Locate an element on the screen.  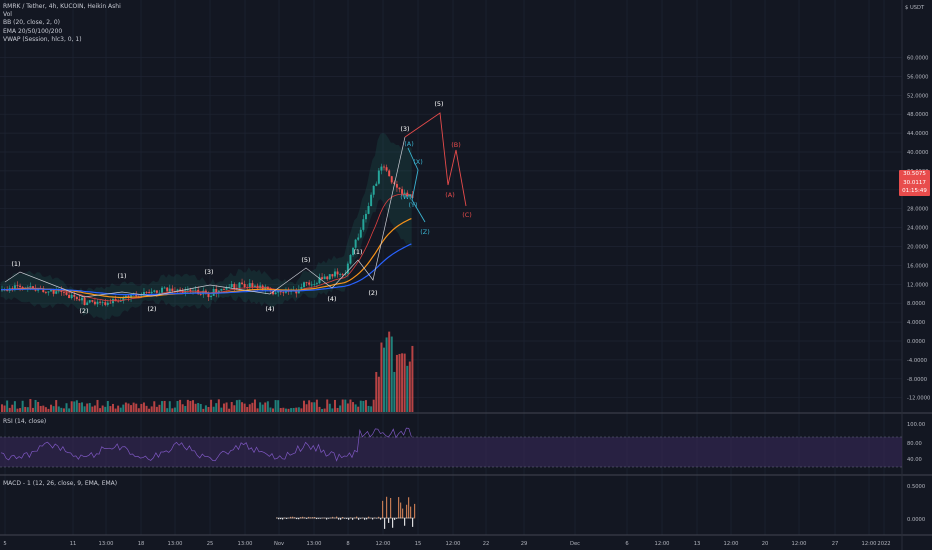
price-label: 12.0000 is located at coordinates (917, 285).